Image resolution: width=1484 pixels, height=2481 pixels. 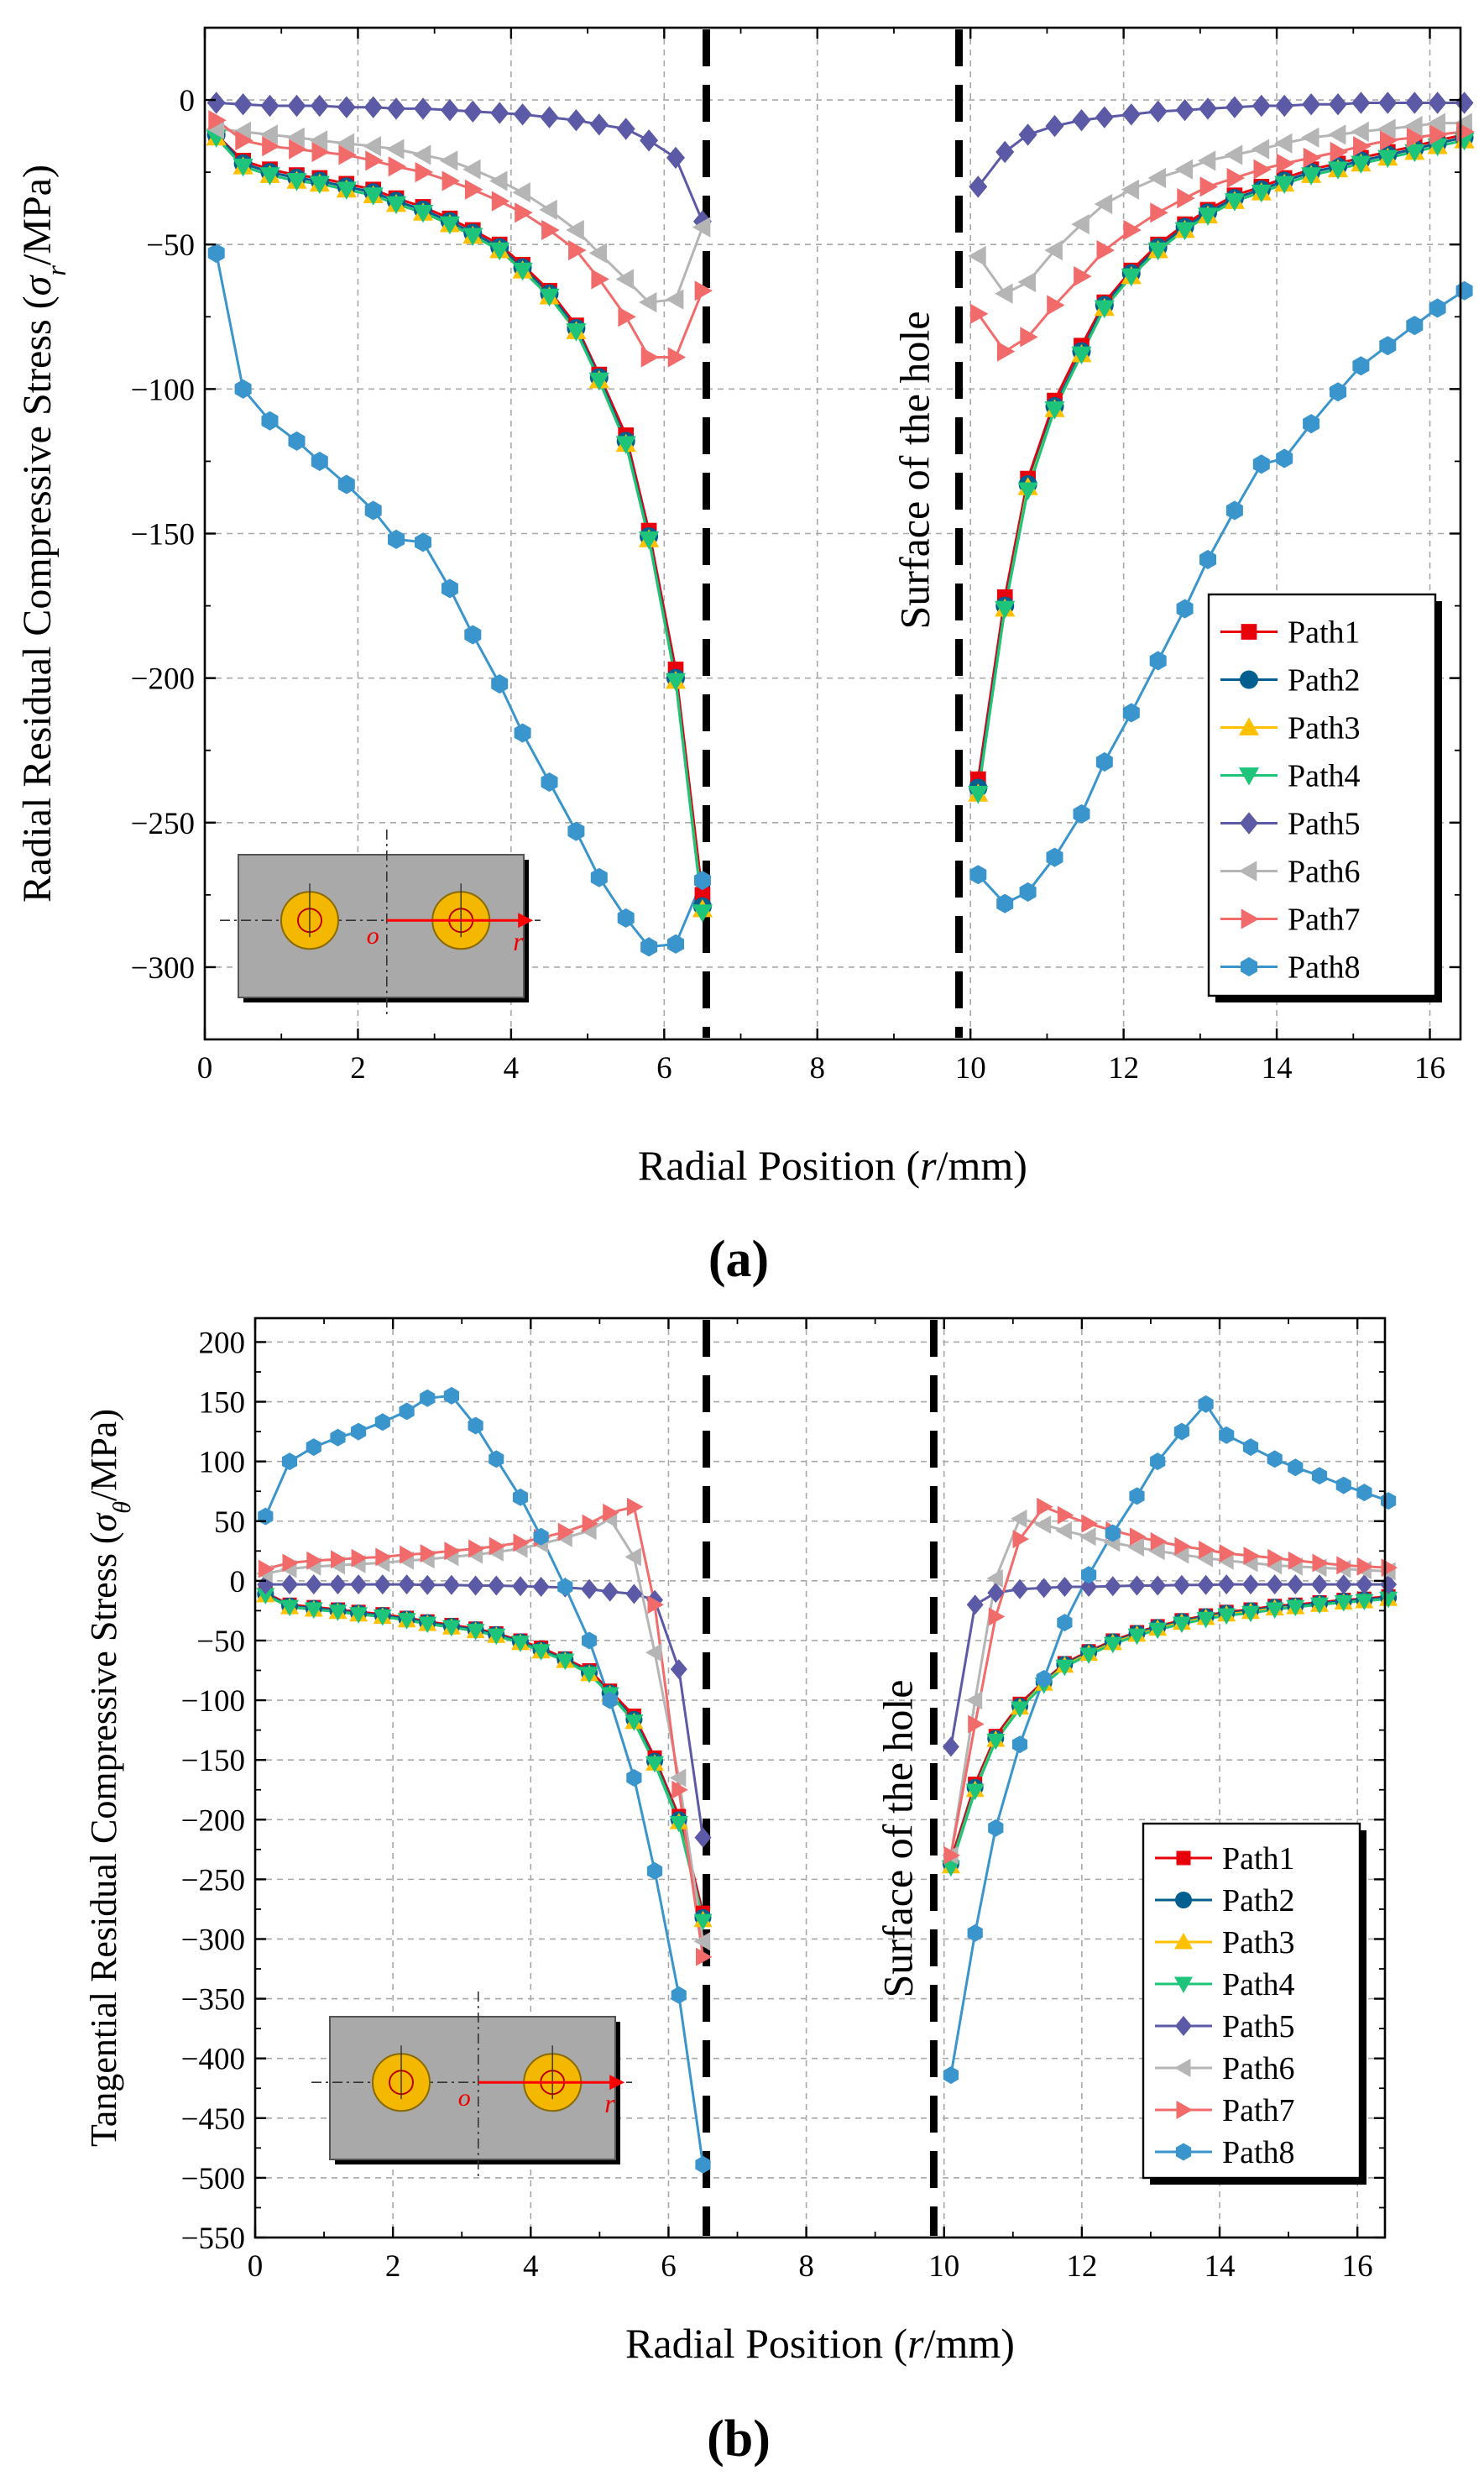 What do you see at coordinates (738, 1259) in the screenshot?
I see `panel-label: (a)` at bounding box center [738, 1259].